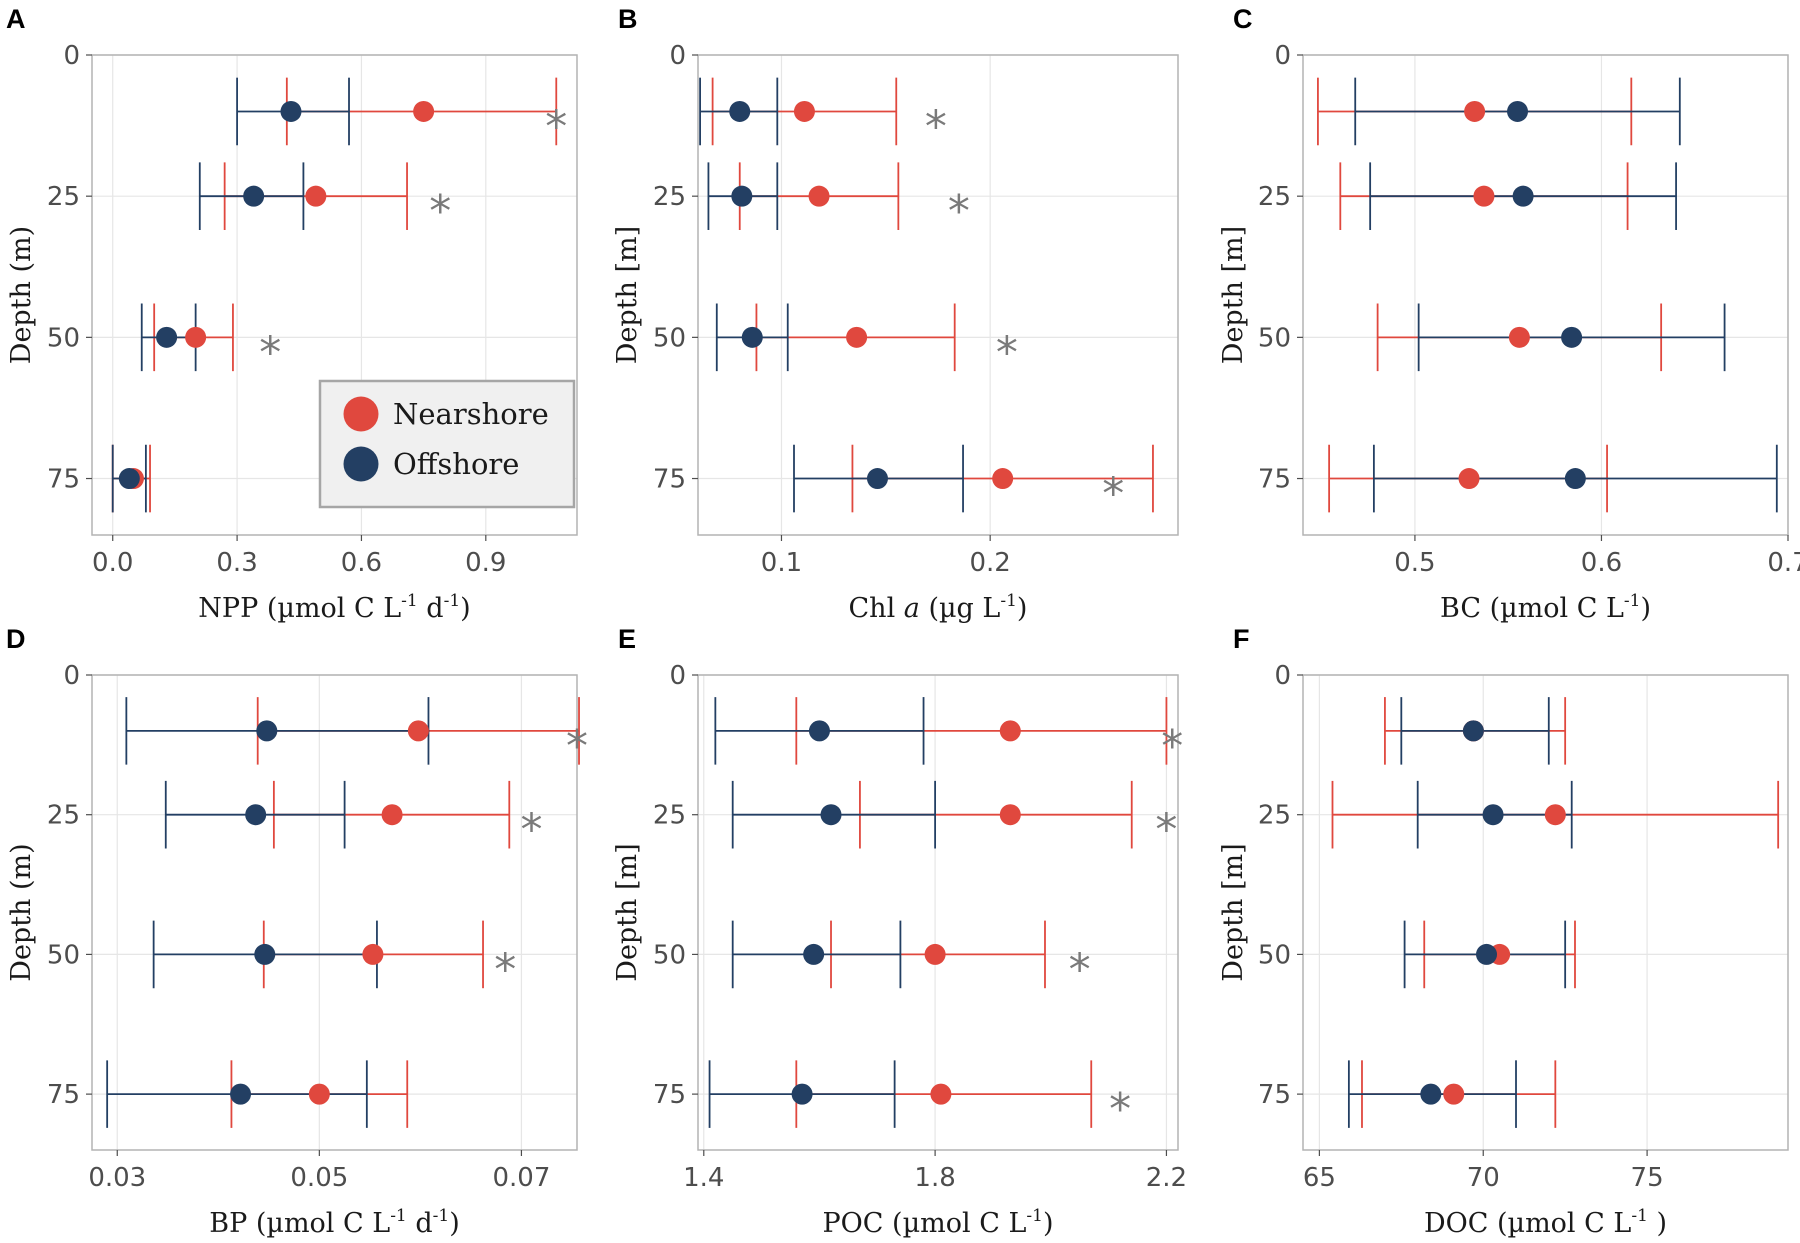  I want to click on x-tick-label: 0.7, so click(1783, 563).